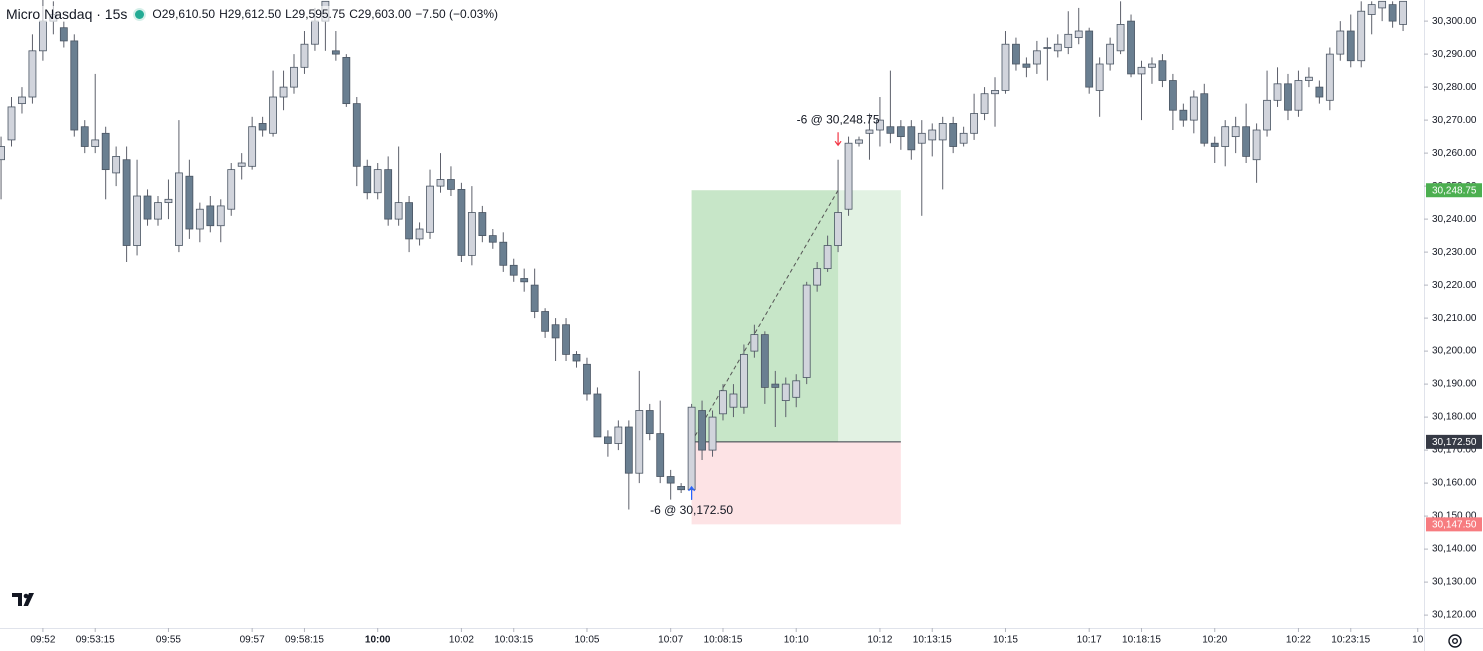 This screenshot has height=651, width=1483. What do you see at coordinates (1454, 87) in the screenshot?
I see `price-label: 30,280.00` at bounding box center [1454, 87].